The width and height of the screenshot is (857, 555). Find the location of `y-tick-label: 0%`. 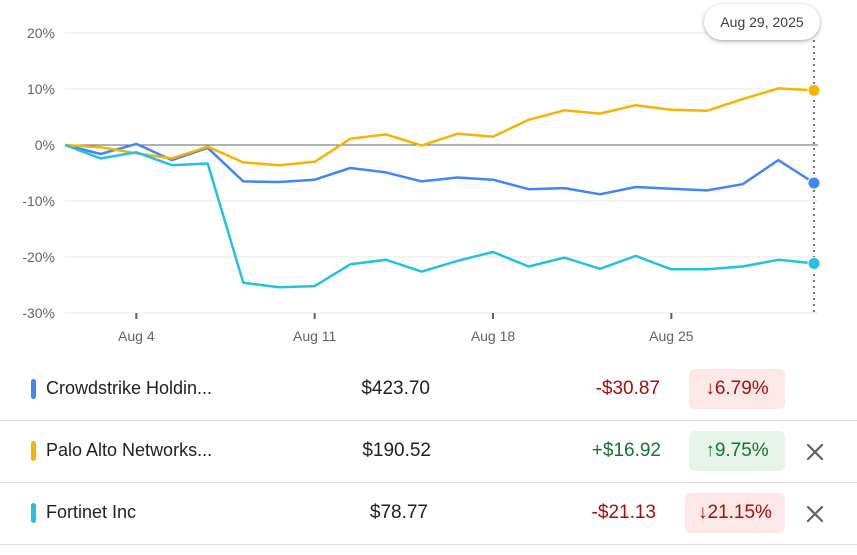

y-tick-label: 0% is located at coordinates (45, 145).